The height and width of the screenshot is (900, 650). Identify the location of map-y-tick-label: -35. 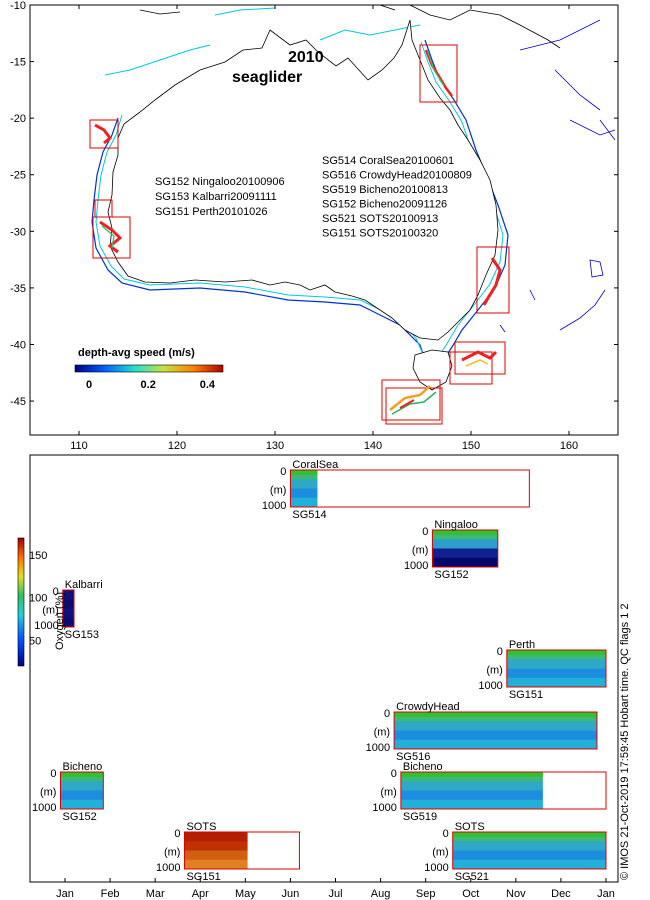
(18, 289).